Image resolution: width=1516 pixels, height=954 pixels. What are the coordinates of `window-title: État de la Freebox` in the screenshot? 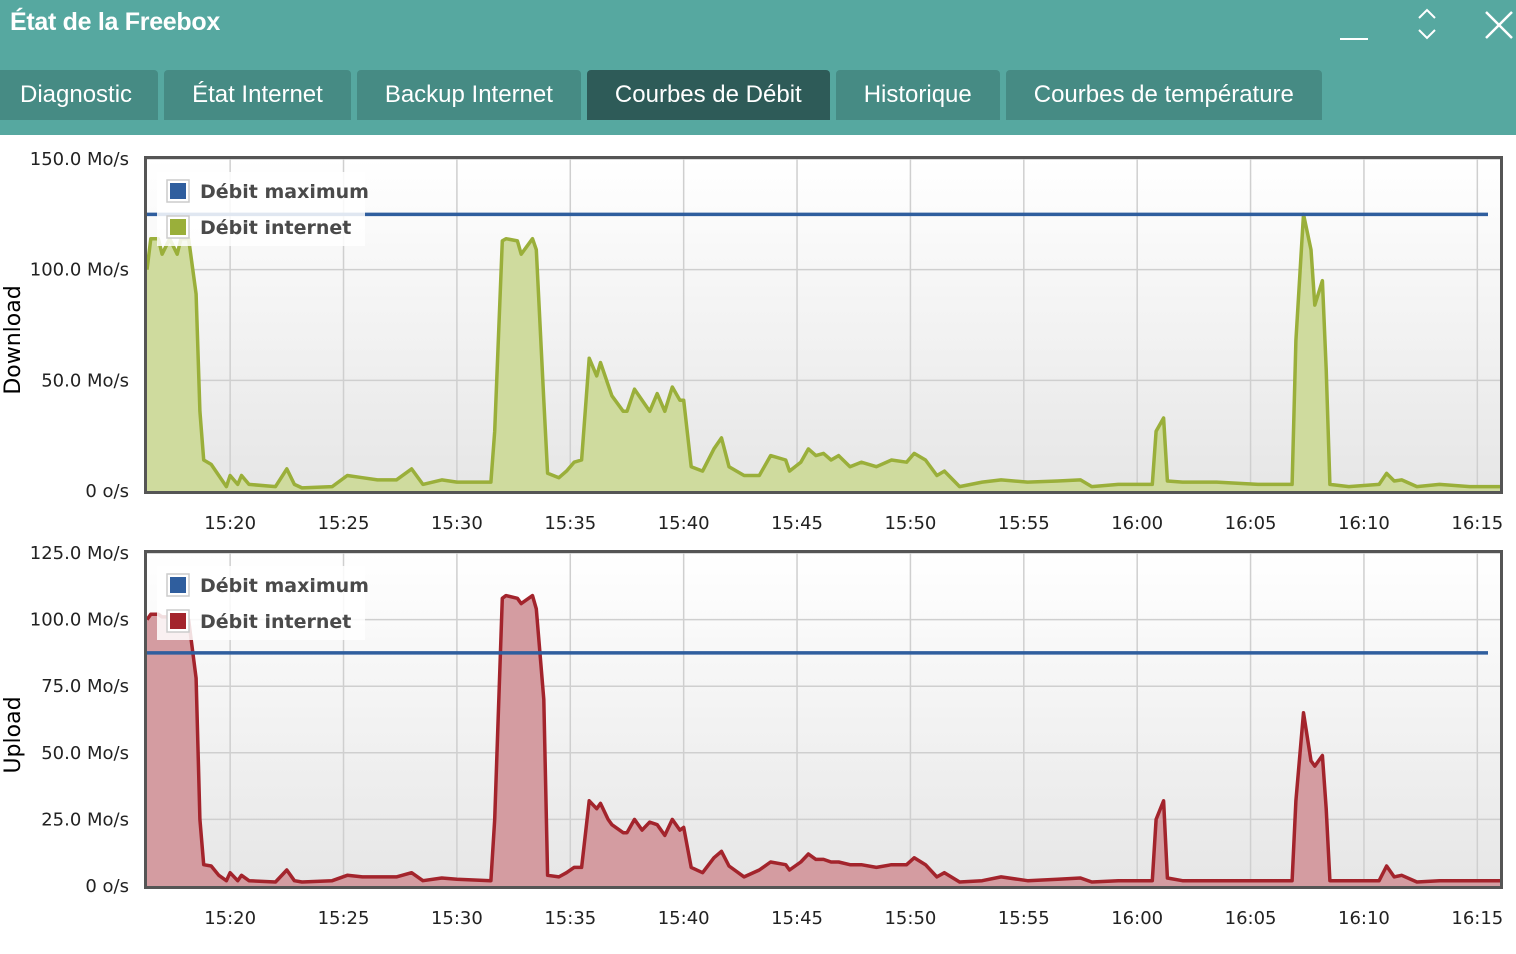 It's located at (115, 22).